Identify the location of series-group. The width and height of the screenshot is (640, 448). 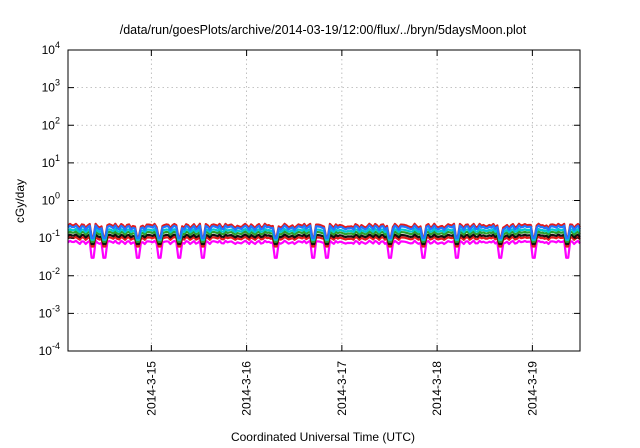
(324, 240).